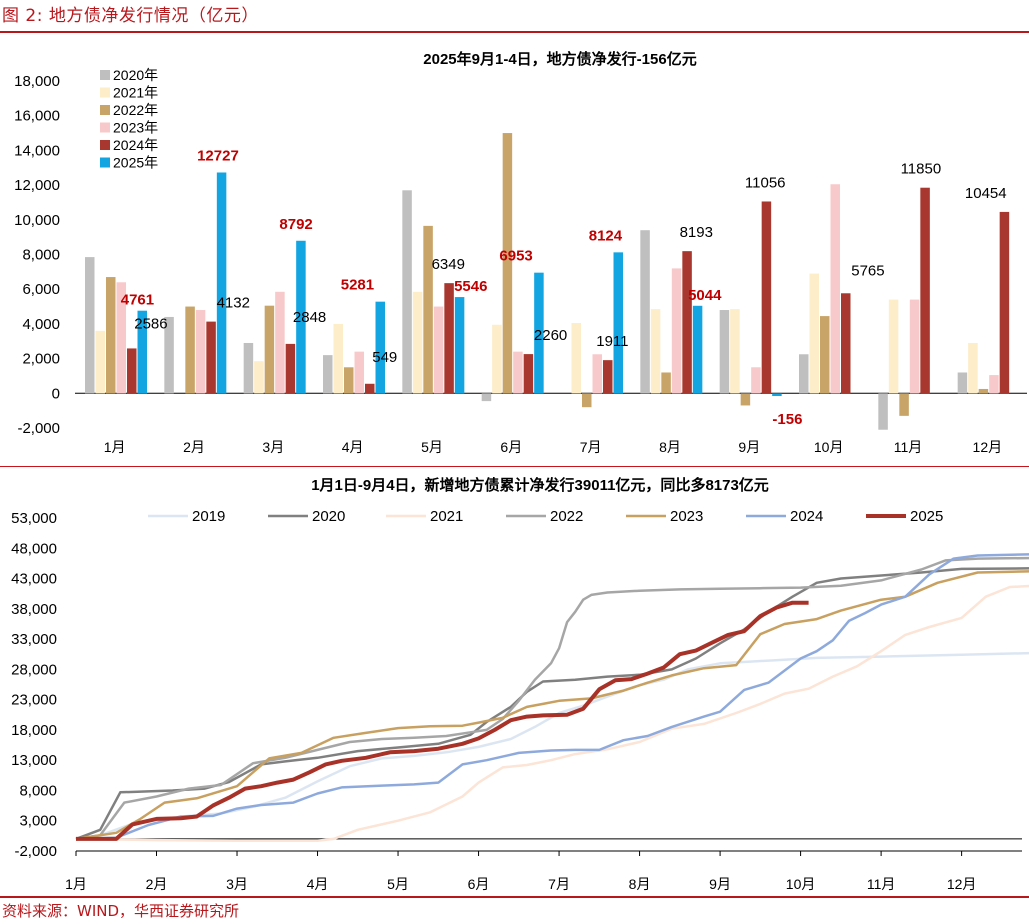 This screenshot has width=1029, height=924. I want to click on bar-2022年-8月, so click(666, 383).